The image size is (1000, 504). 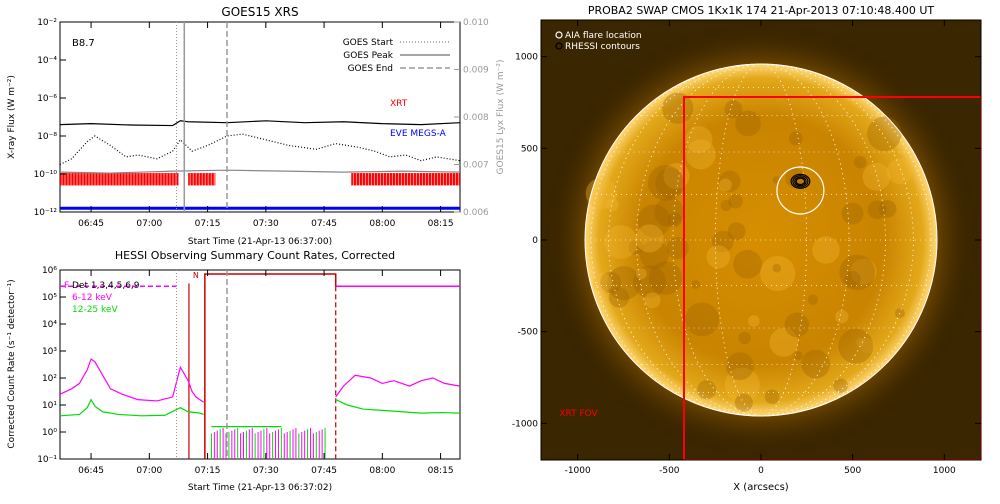 What do you see at coordinates (535, 241) in the screenshot?
I see `swap-ytick-label: 0` at bounding box center [535, 241].